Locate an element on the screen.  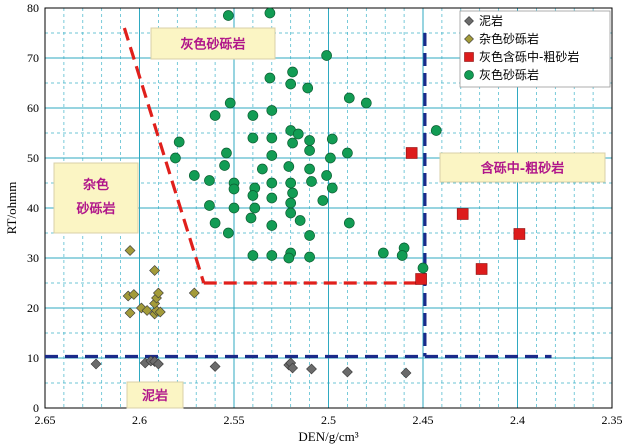
annotation-label: 含砾中-粗砂岩 is located at coordinates (522, 169).